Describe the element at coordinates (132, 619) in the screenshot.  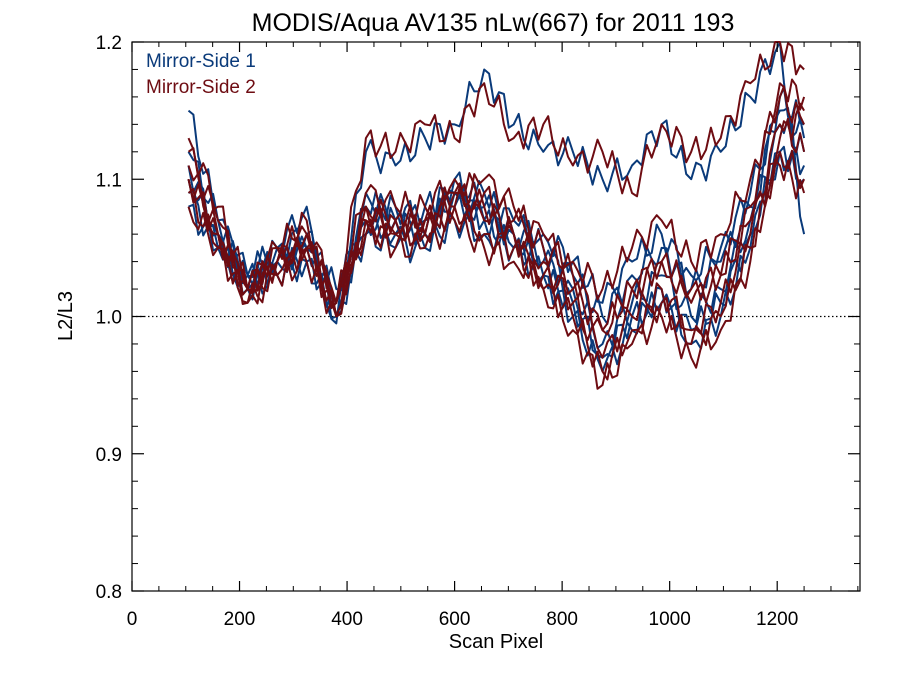
I see `x-tick-label: 0` at that location.